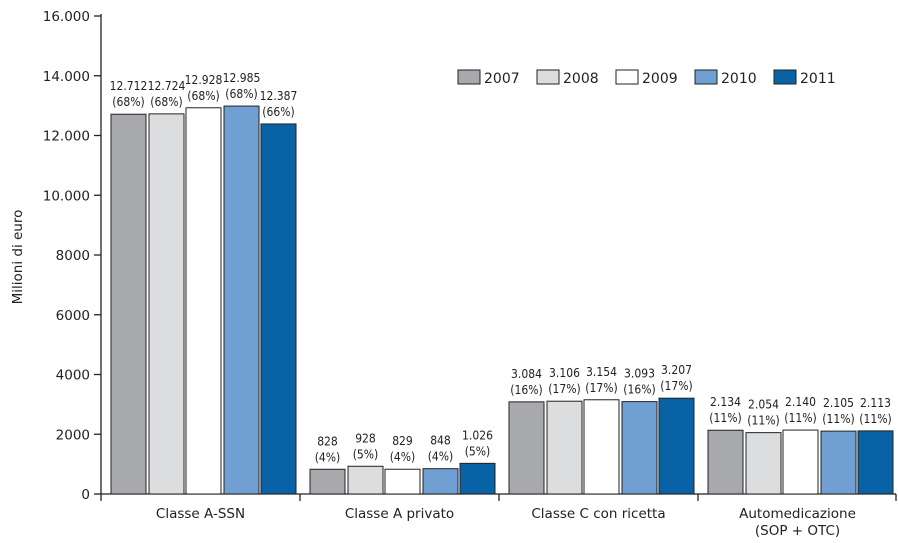  What do you see at coordinates (167, 86) in the screenshot?
I see `data-label-value: 12.724` at bounding box center [167, 86].